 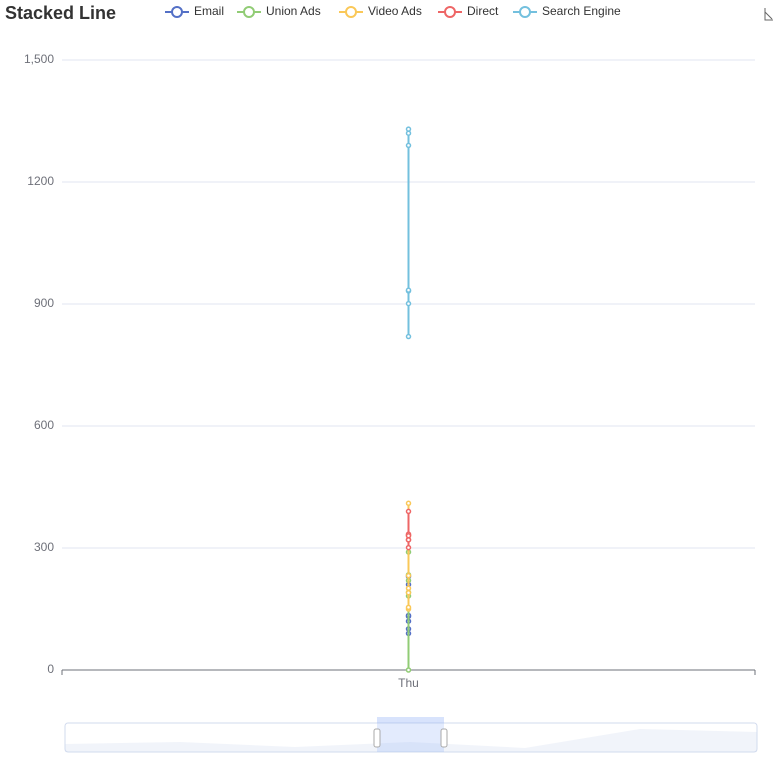 I want to click on zoom-window, so click(x=410, y=737).